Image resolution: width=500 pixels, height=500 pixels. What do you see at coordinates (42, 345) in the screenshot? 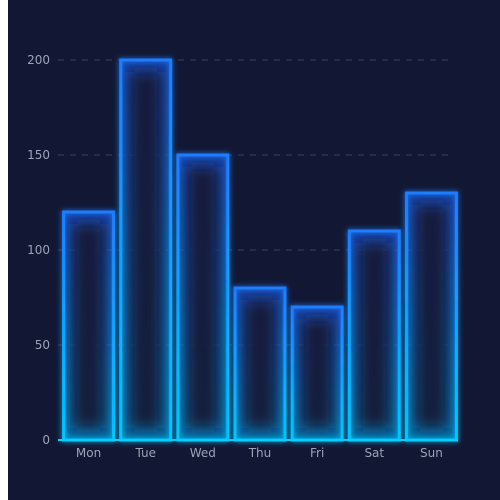
I see `y-tick-label: 50` at bounding box center [42, 345].